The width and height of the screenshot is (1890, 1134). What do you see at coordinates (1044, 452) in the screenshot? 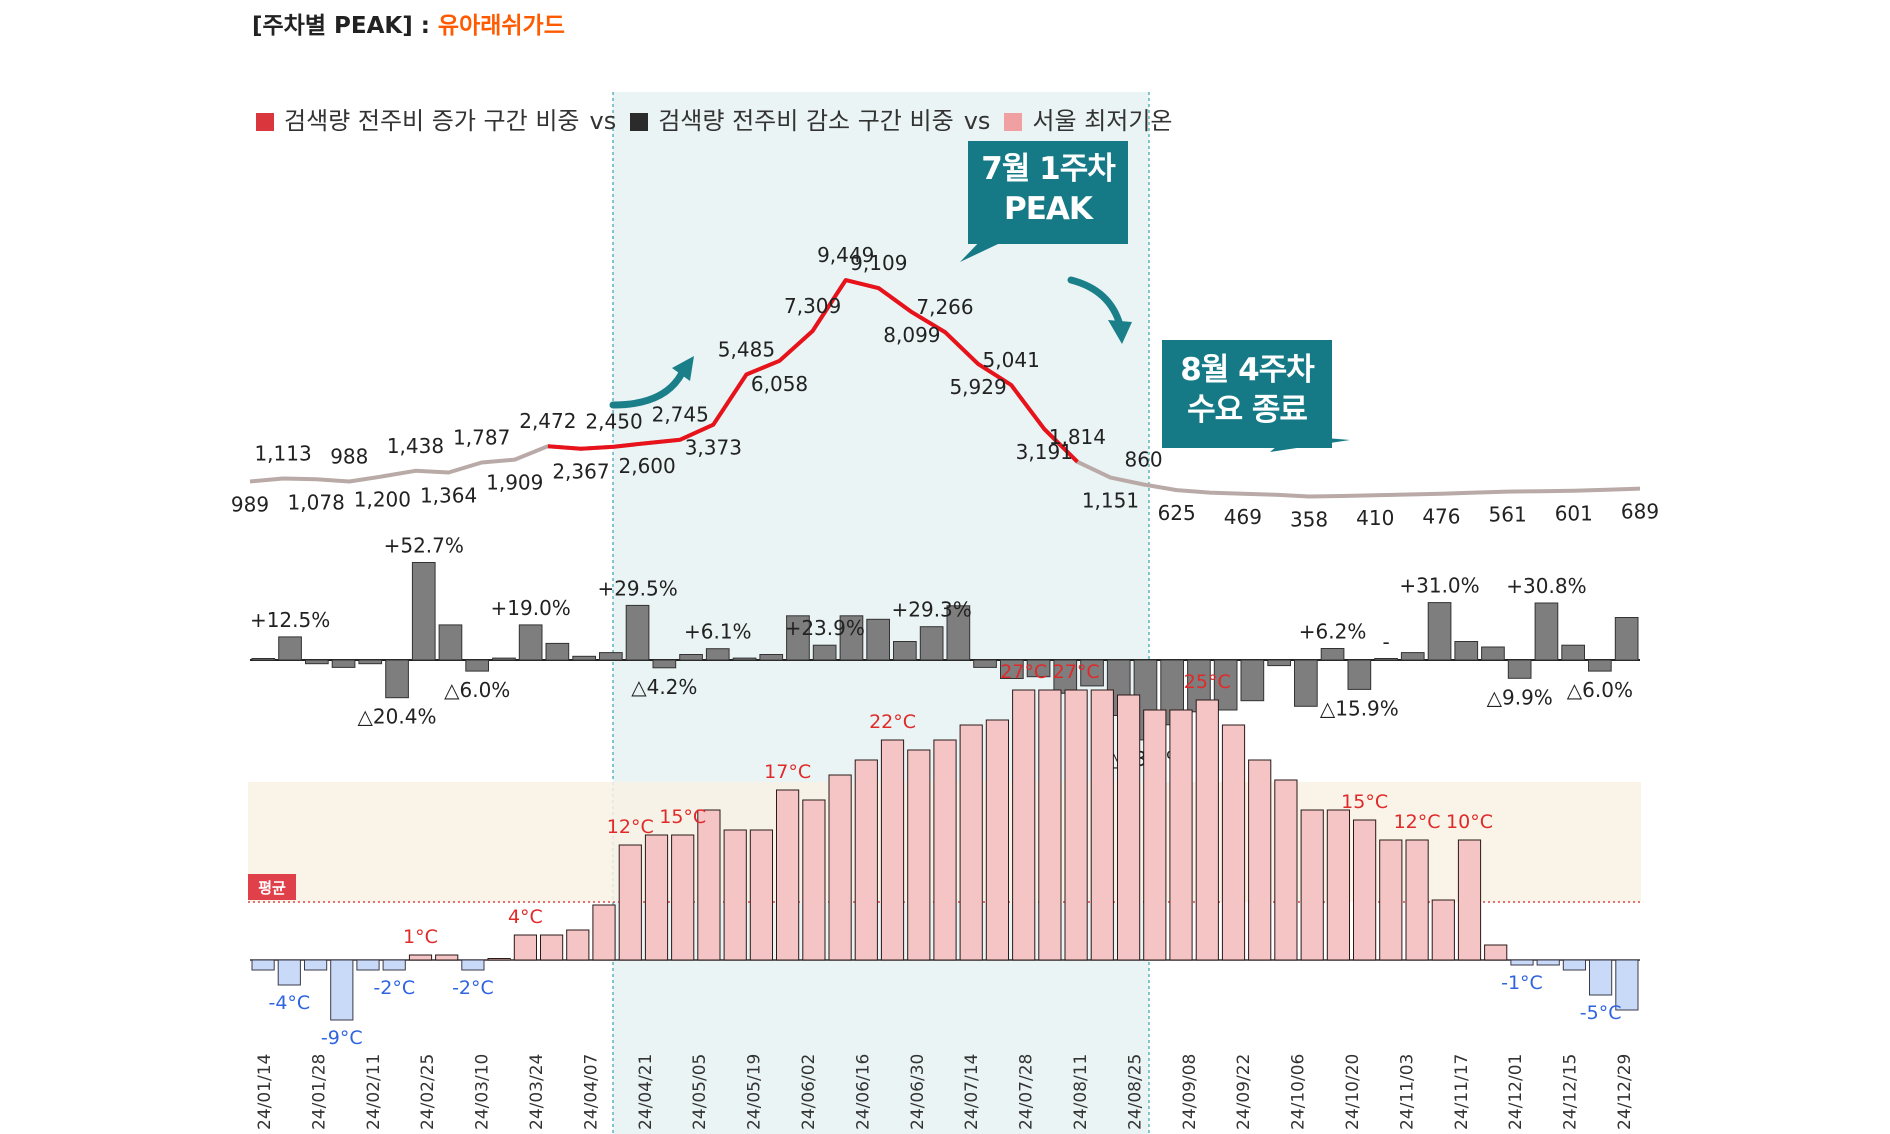
I see `volume-data-label: 3,191` at bounding box center [1044, 452].